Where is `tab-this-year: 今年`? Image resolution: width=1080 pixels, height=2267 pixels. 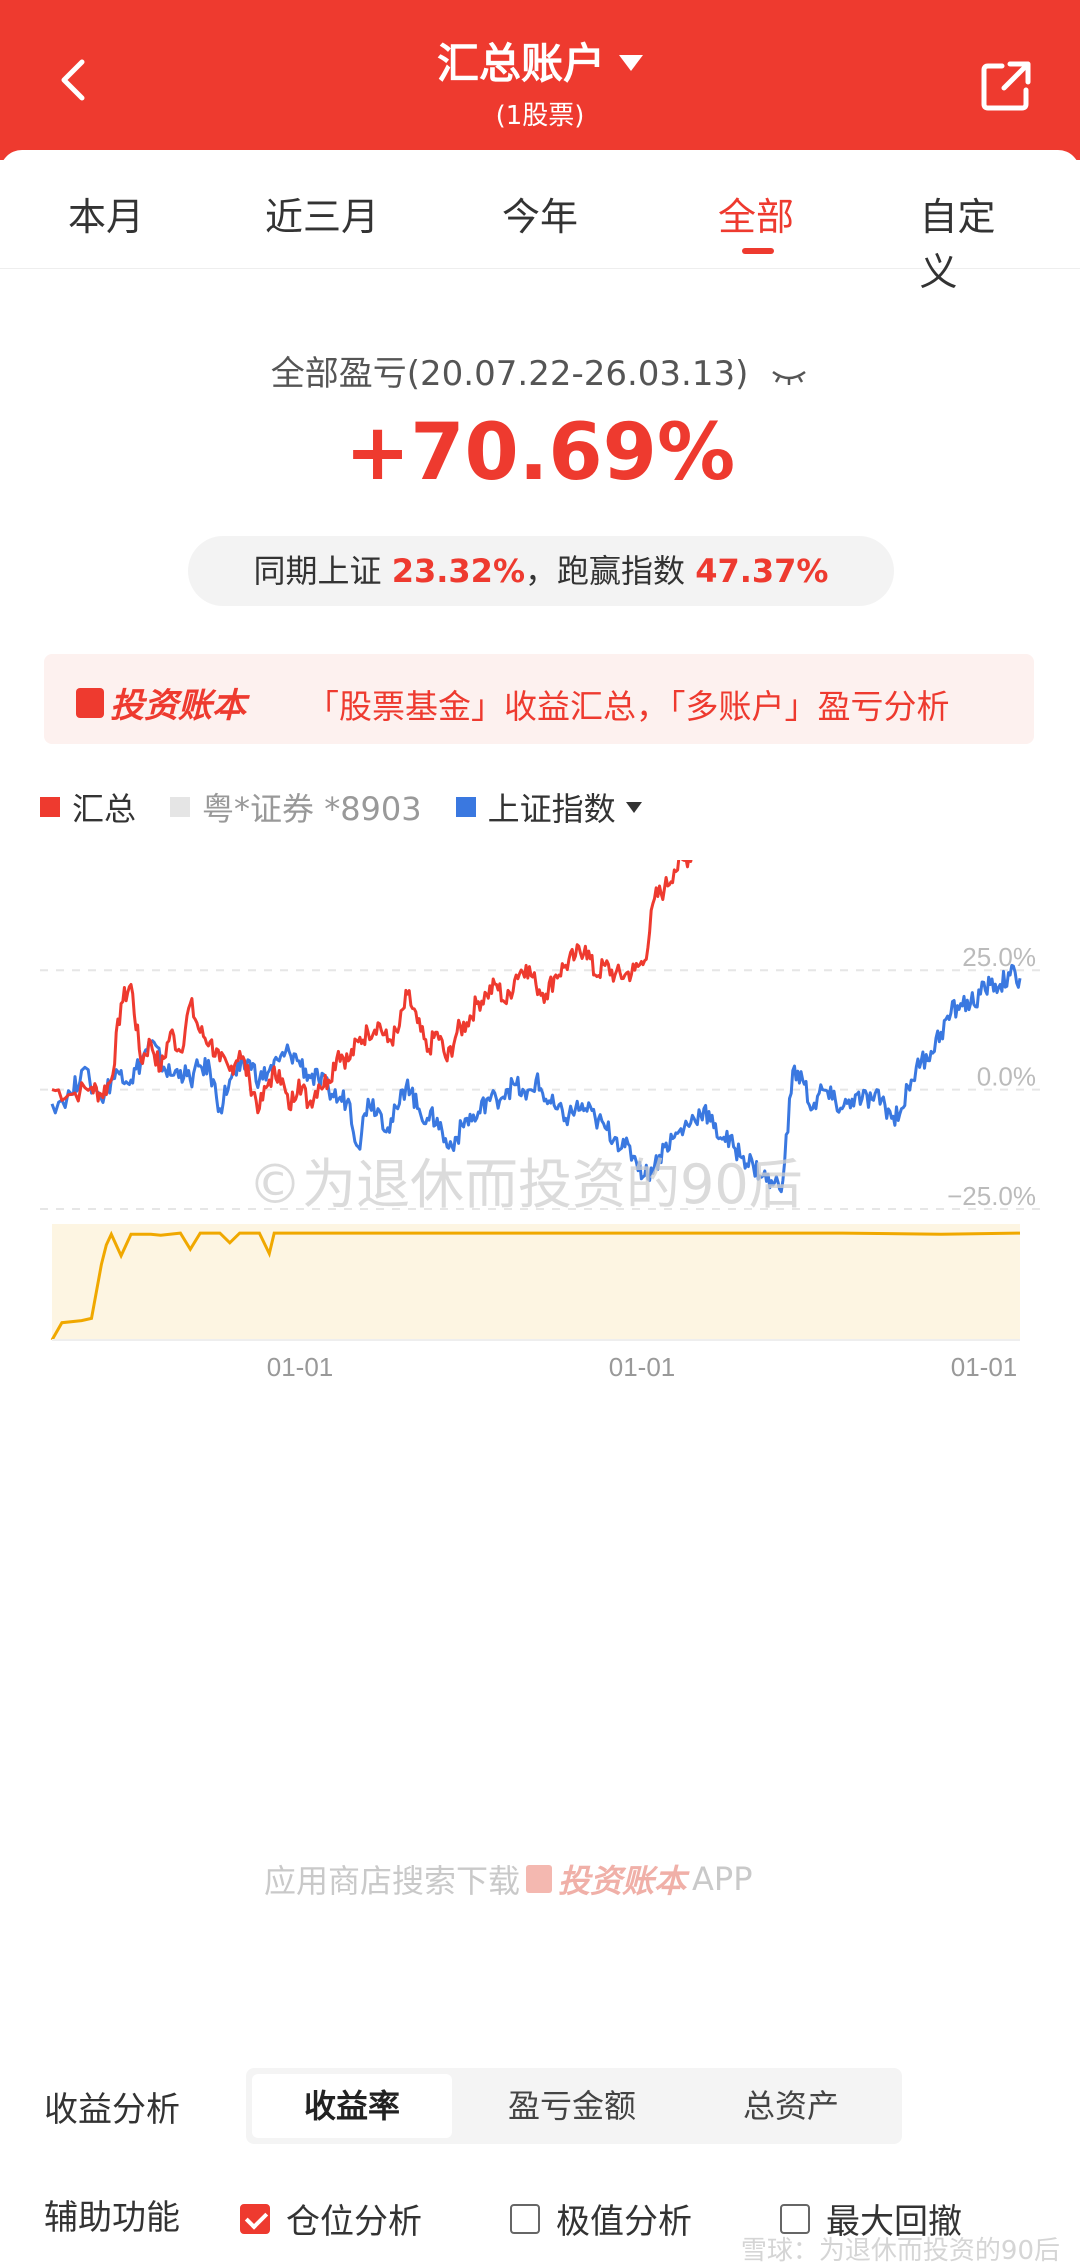 tab-this-year: 今年 is located at coordinates (540, 217).